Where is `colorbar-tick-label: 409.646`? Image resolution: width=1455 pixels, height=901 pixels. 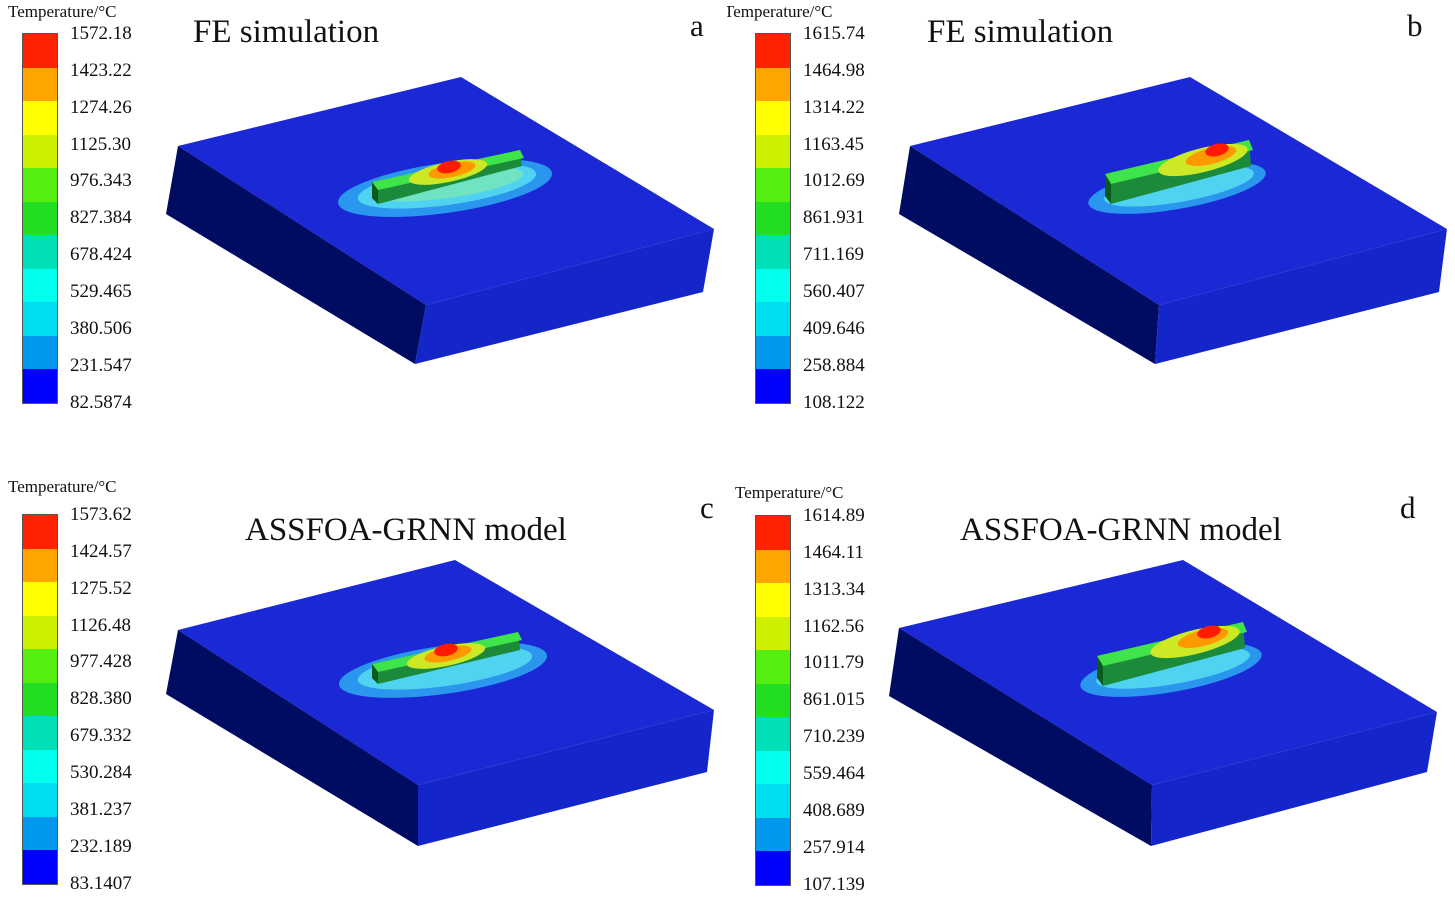 colorbar-tick-label: 409.646 is located at coordinates (834, 328).